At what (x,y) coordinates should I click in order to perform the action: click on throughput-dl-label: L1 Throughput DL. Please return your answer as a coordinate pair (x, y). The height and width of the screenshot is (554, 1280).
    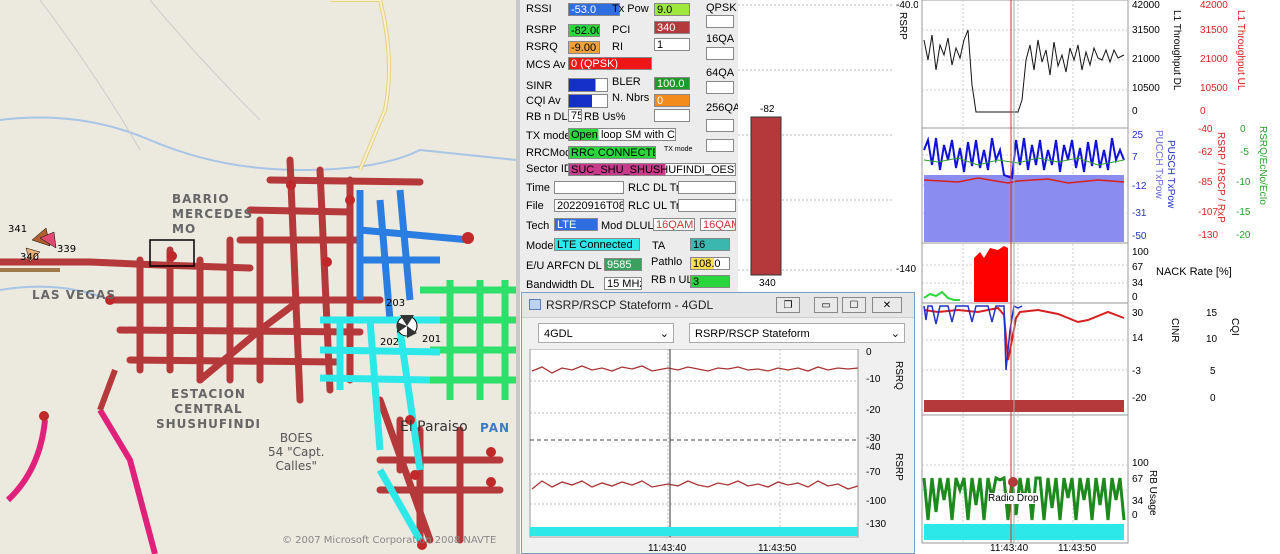
    Looking at the image, I should click on (1176, 50).